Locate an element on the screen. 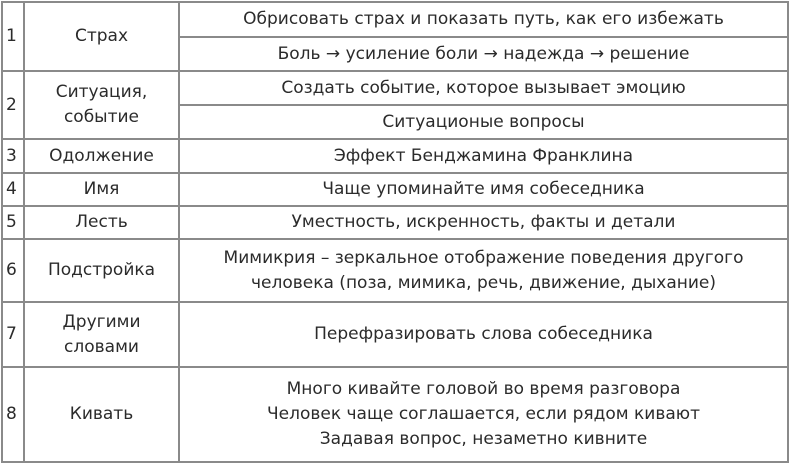  description-line: Ситуационые вопросы is located at coordinates (483, 121).